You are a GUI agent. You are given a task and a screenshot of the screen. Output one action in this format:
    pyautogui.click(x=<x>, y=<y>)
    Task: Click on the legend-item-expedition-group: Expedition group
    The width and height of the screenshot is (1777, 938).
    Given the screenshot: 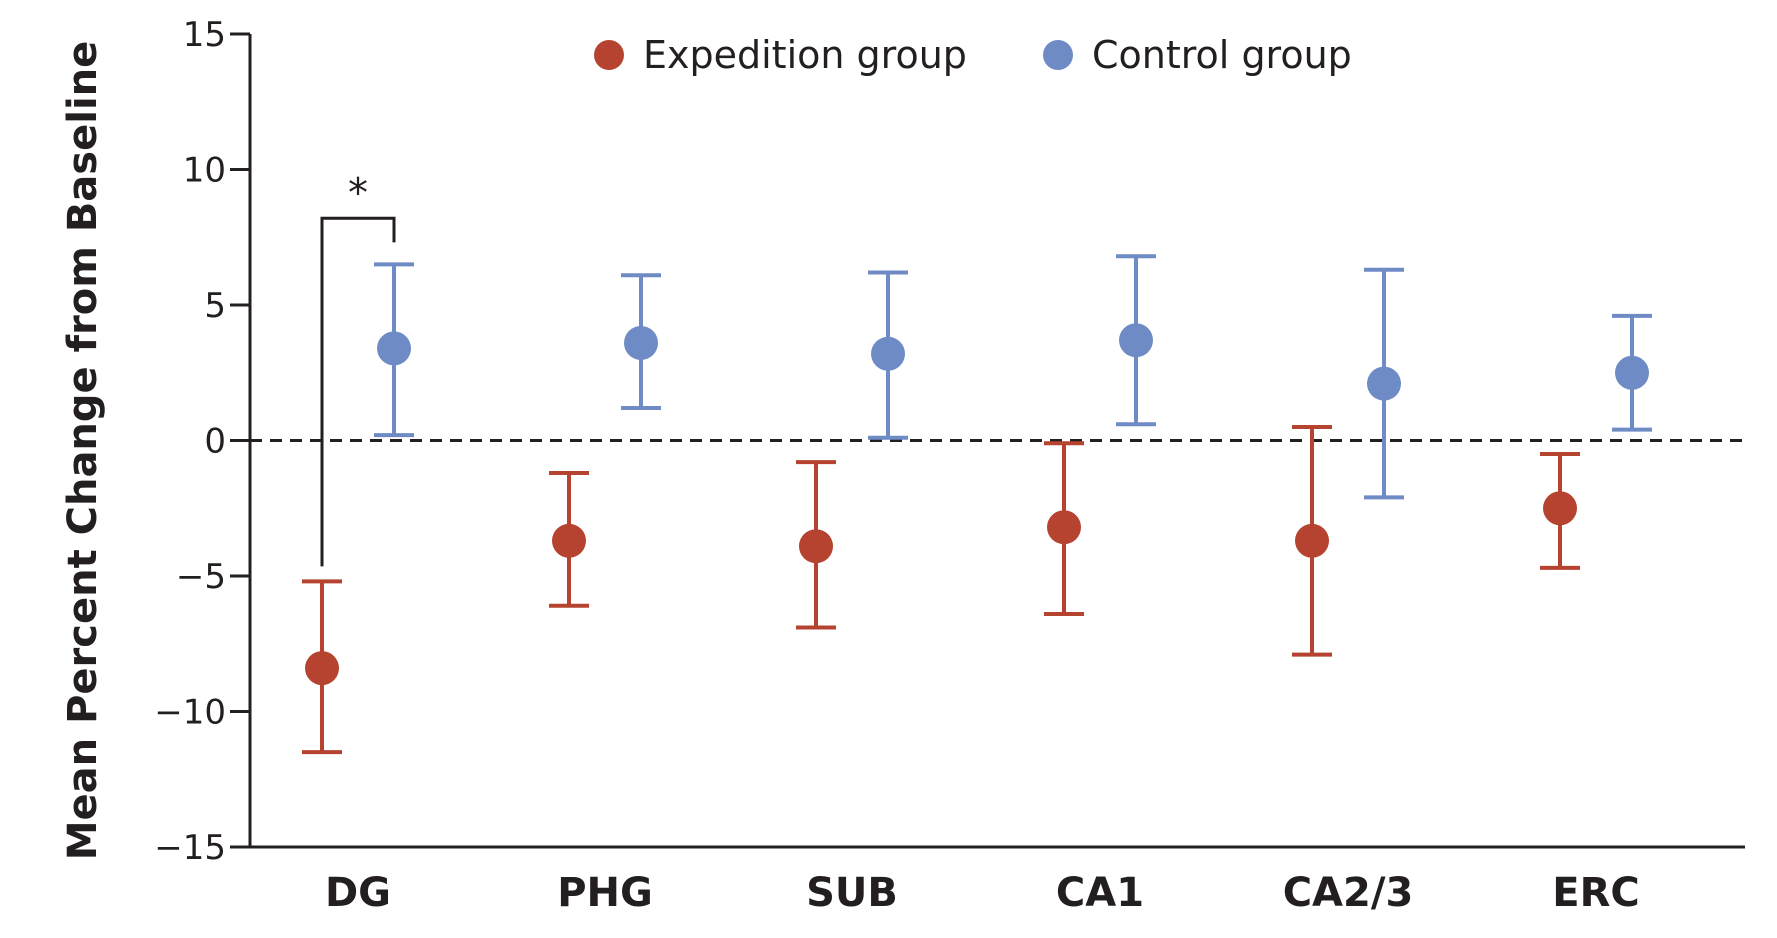 What is the action you would take?
    pyautogui.click(x=780, y=55)
    